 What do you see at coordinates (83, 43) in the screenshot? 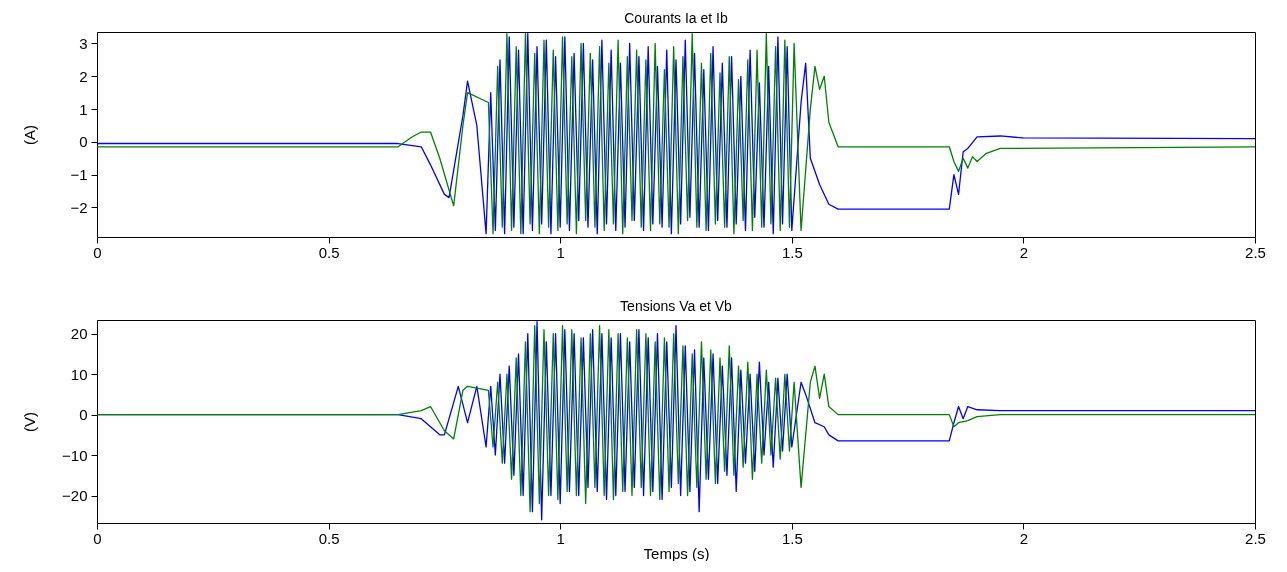
I see `y-tick-label: 3` at bounding box center [83, 43].